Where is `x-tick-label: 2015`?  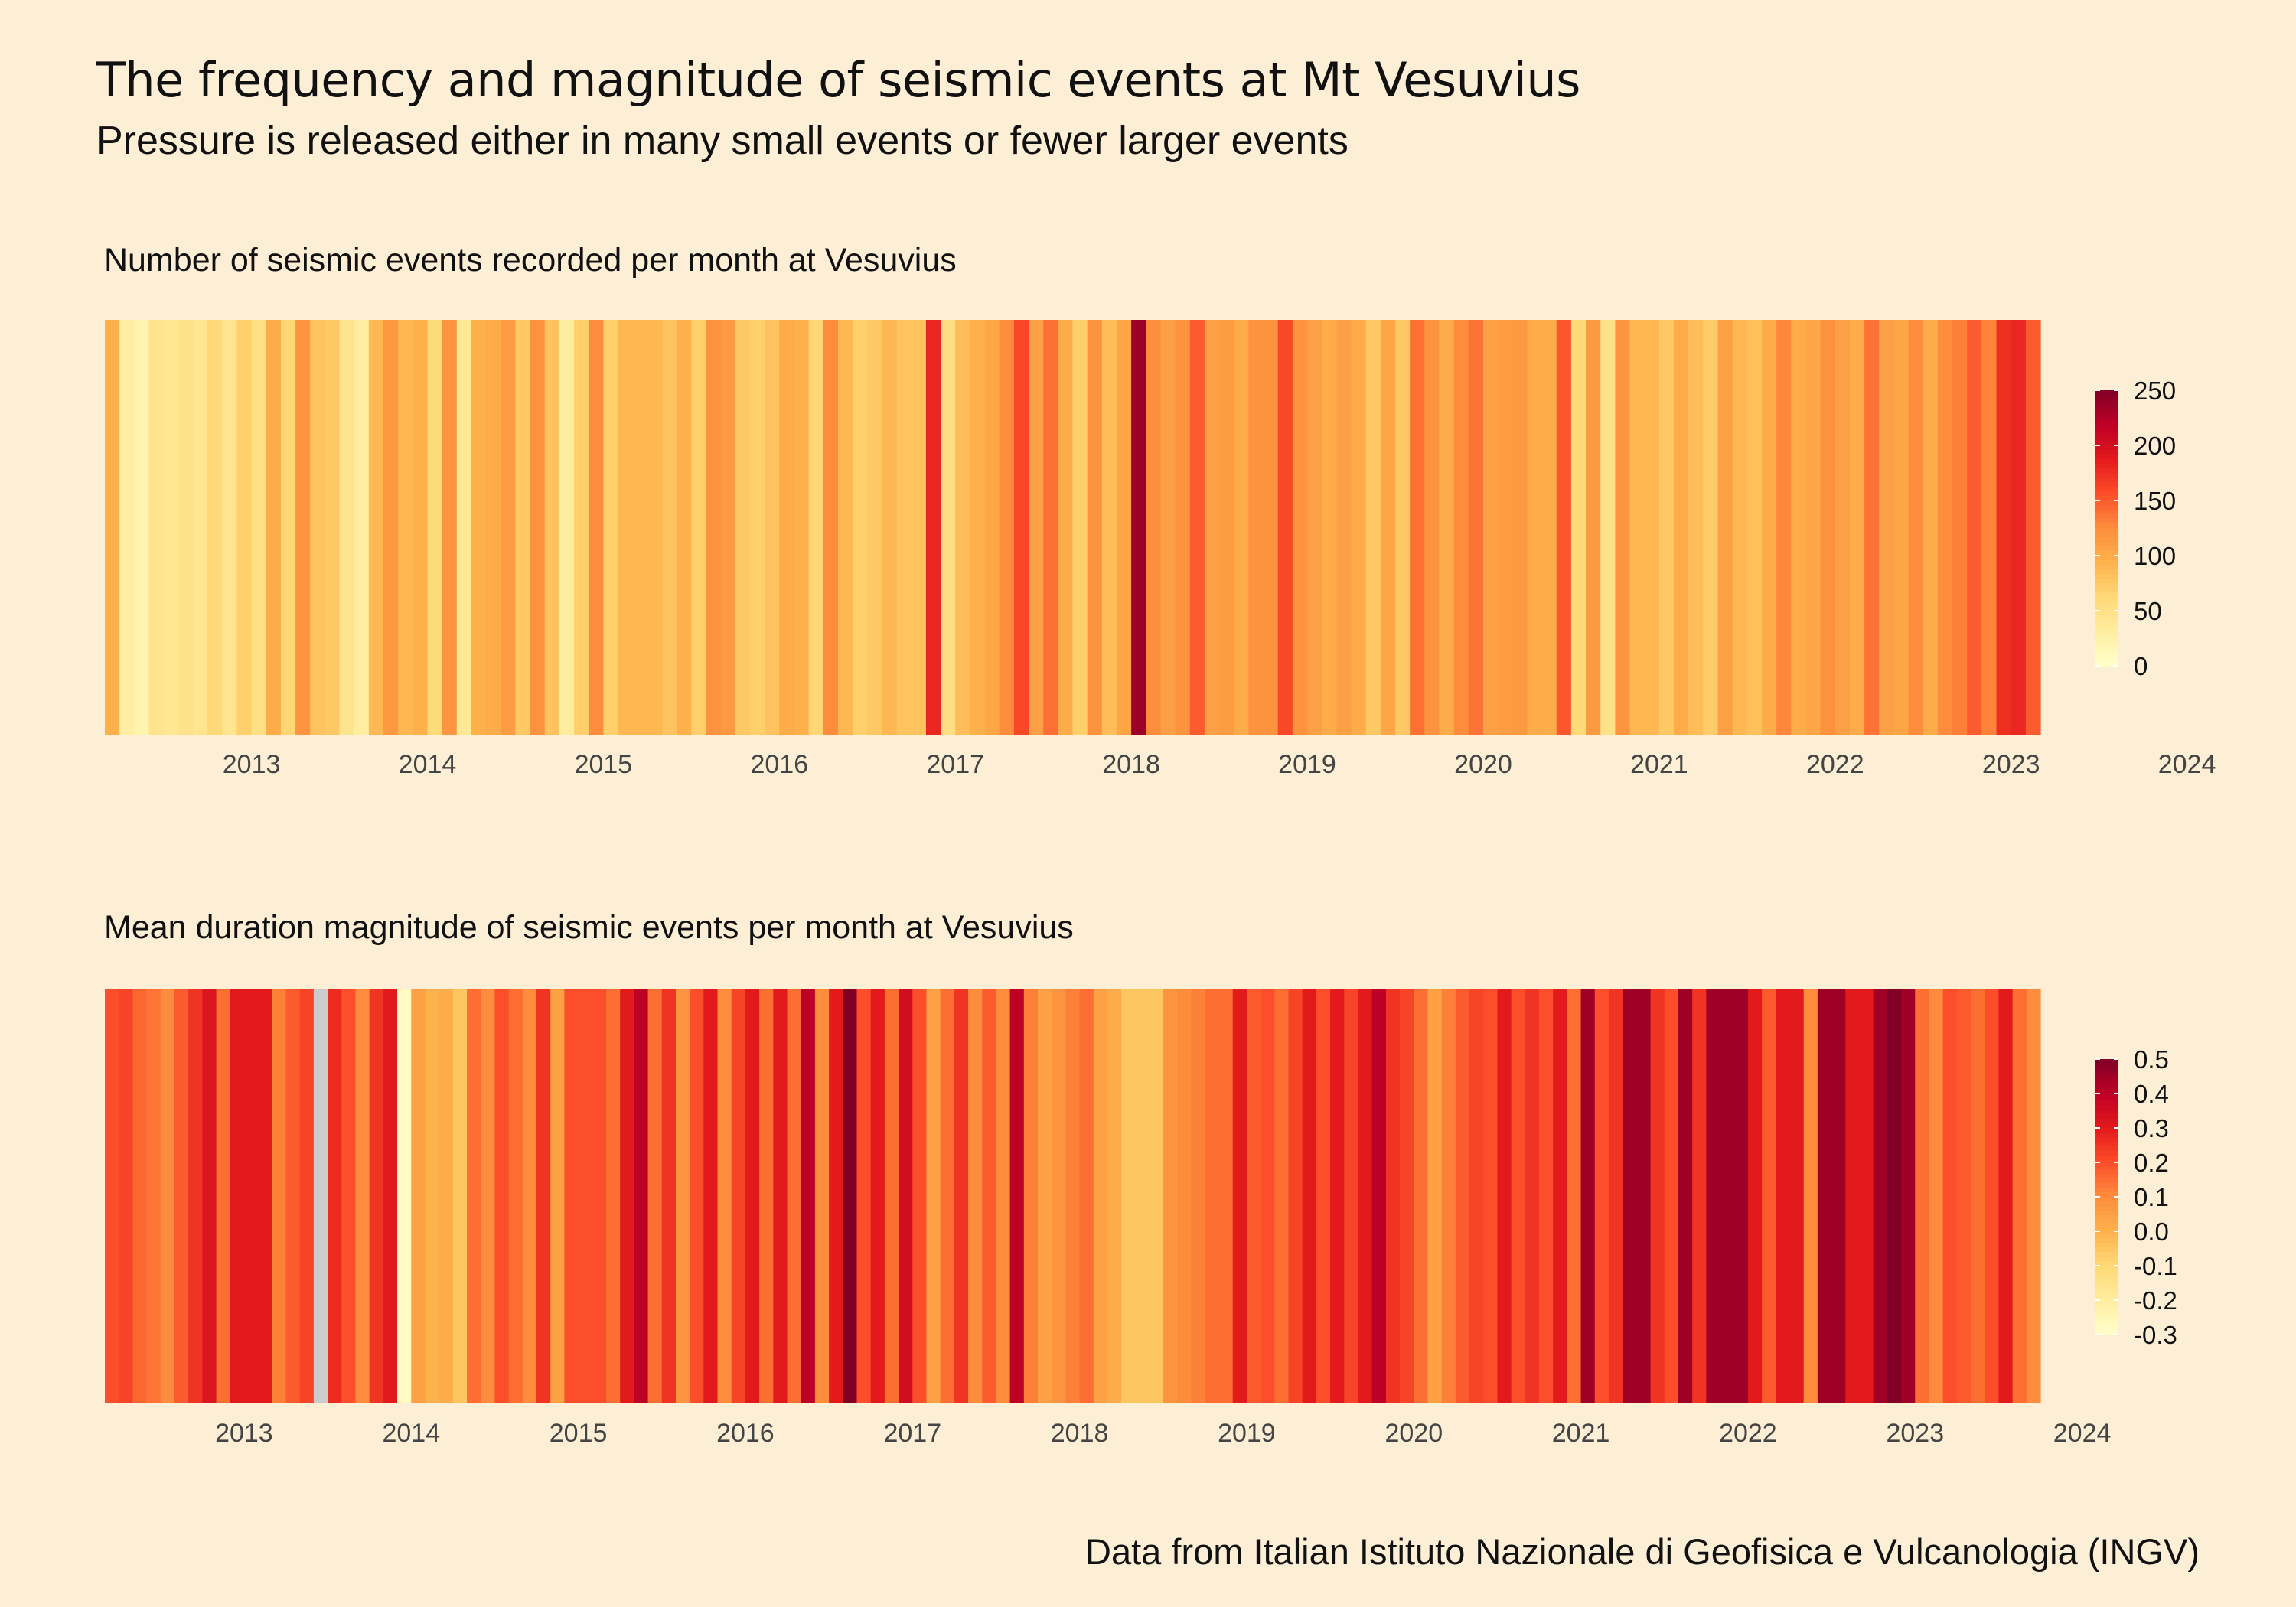 x-tick-label: 2015 is located at coordinates (604, 764).